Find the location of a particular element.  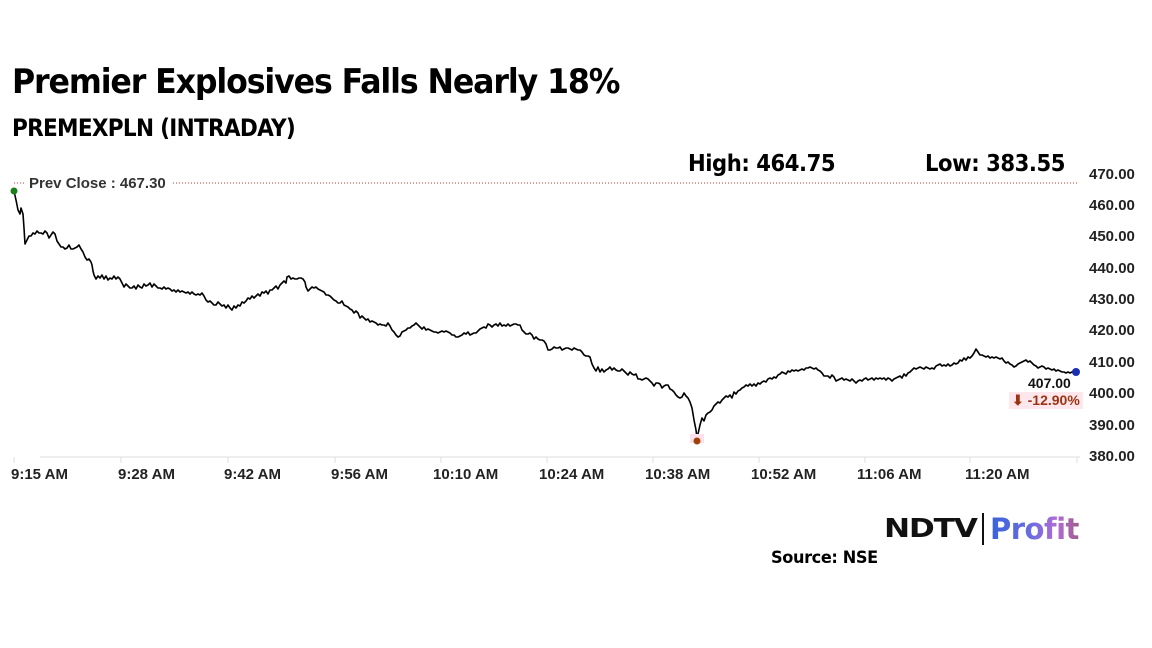

chart-title: Premier Explosives Falls Nearly 18% is located at coordinates (316, 82).